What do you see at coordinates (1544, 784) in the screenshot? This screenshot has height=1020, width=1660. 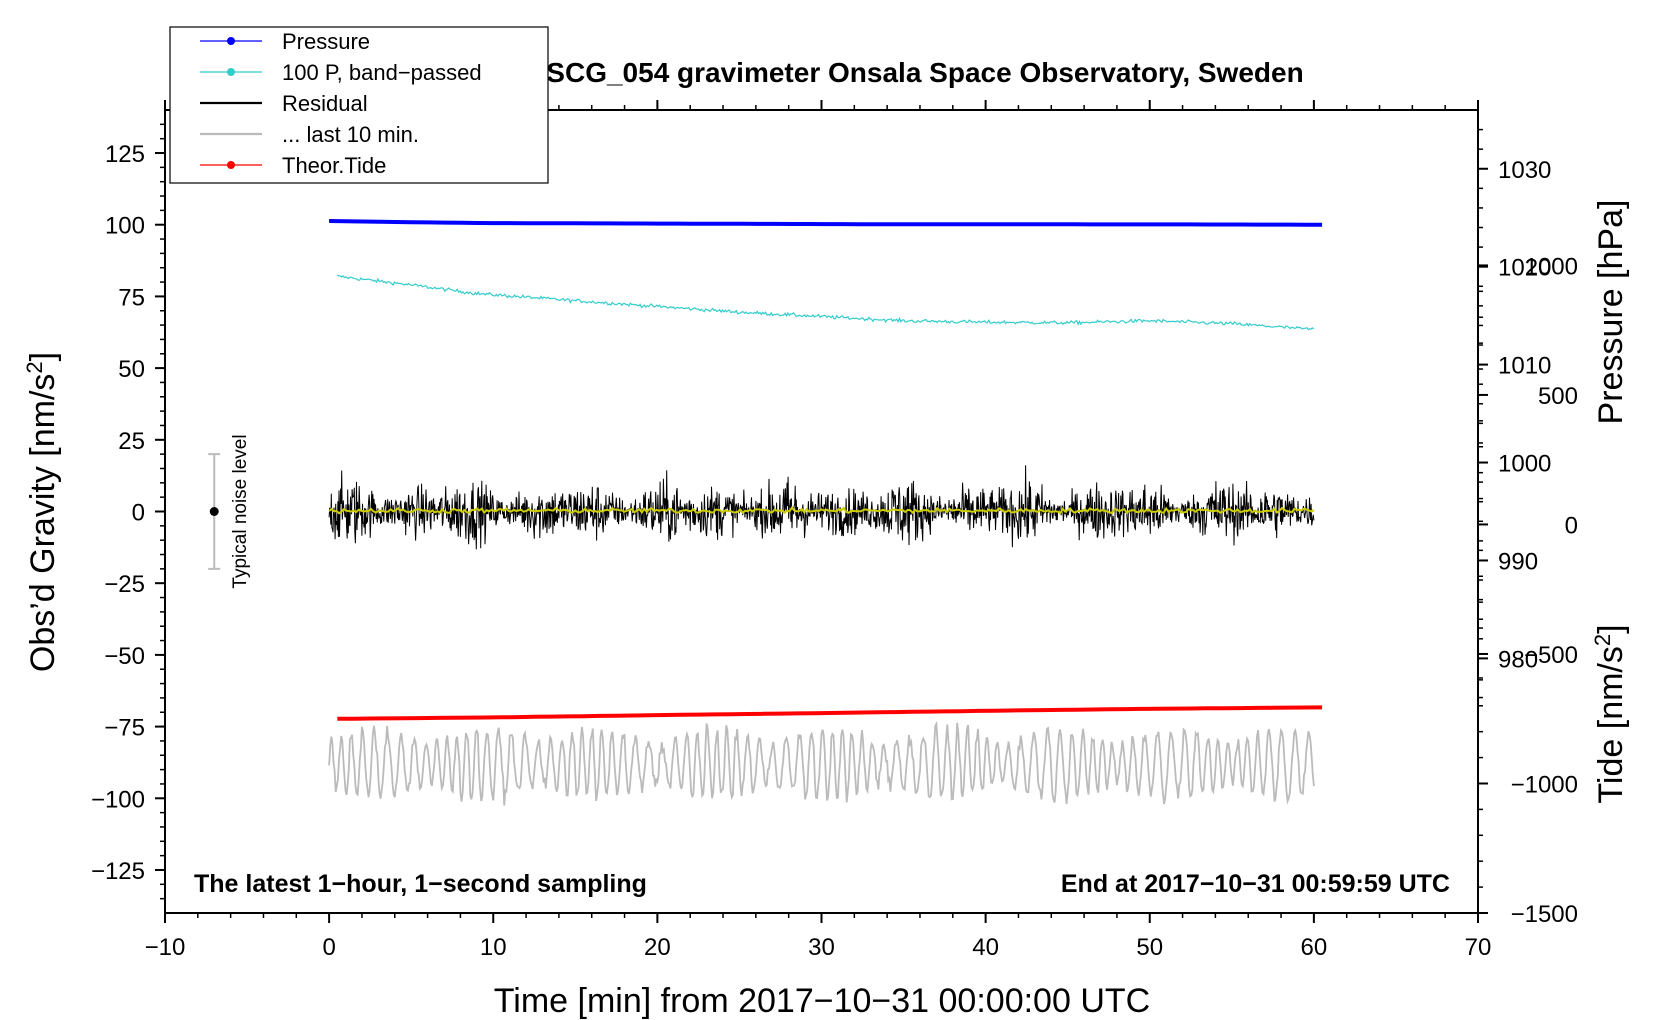 I see `tide-tick-label: −1000` at bounding box center [1544, 784].